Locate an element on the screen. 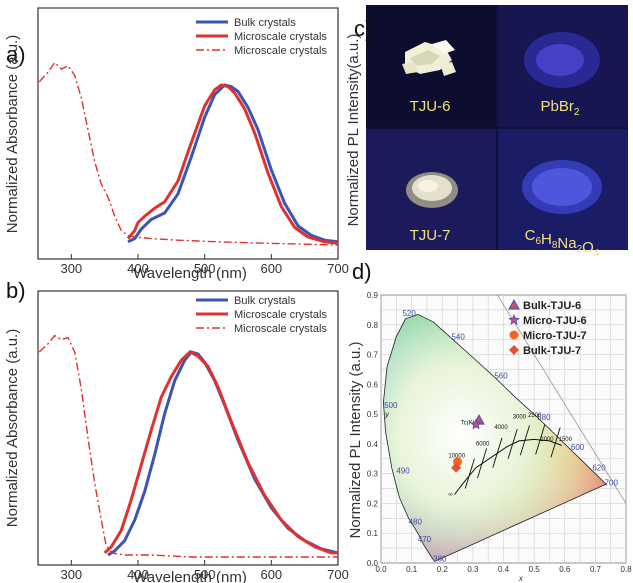 The image size is (633, 583). wavelength-label: 580 is located at coordinates (544, 417).